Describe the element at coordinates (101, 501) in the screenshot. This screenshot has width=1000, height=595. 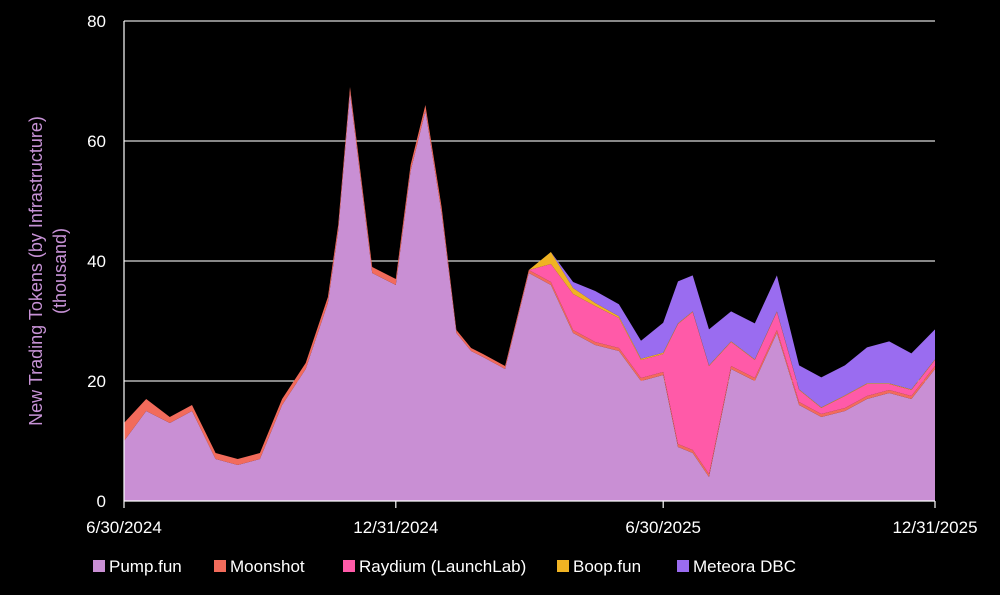
I see `y-tick-label: 0` at that location.